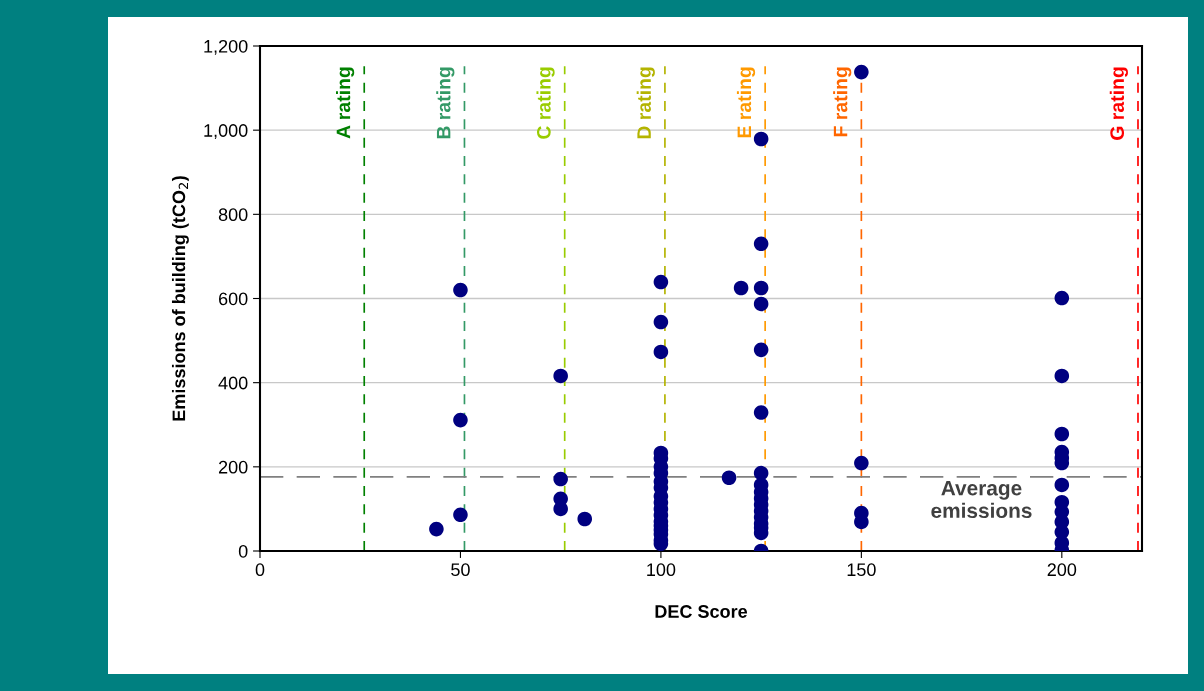  What do you see at coordinates (460, 570) in the screenshot?
I see `x-tick-label: 50` at bounding box center [460, 570].